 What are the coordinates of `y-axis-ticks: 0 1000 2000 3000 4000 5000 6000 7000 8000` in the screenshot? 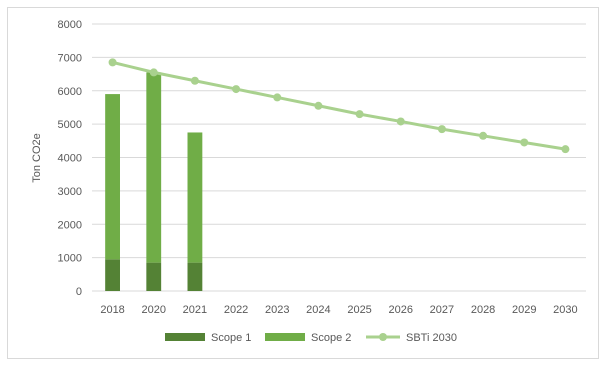 It's located at (70, 158).